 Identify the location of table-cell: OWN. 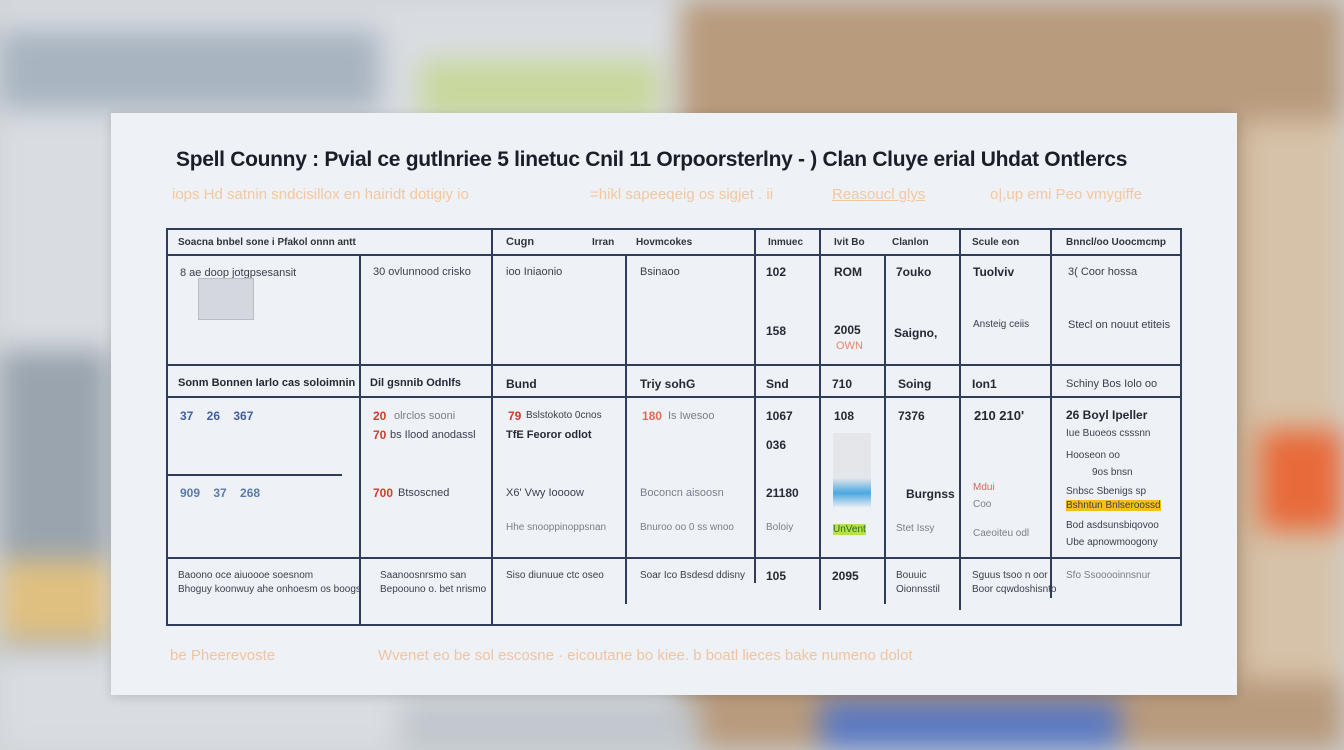
(849, 346).